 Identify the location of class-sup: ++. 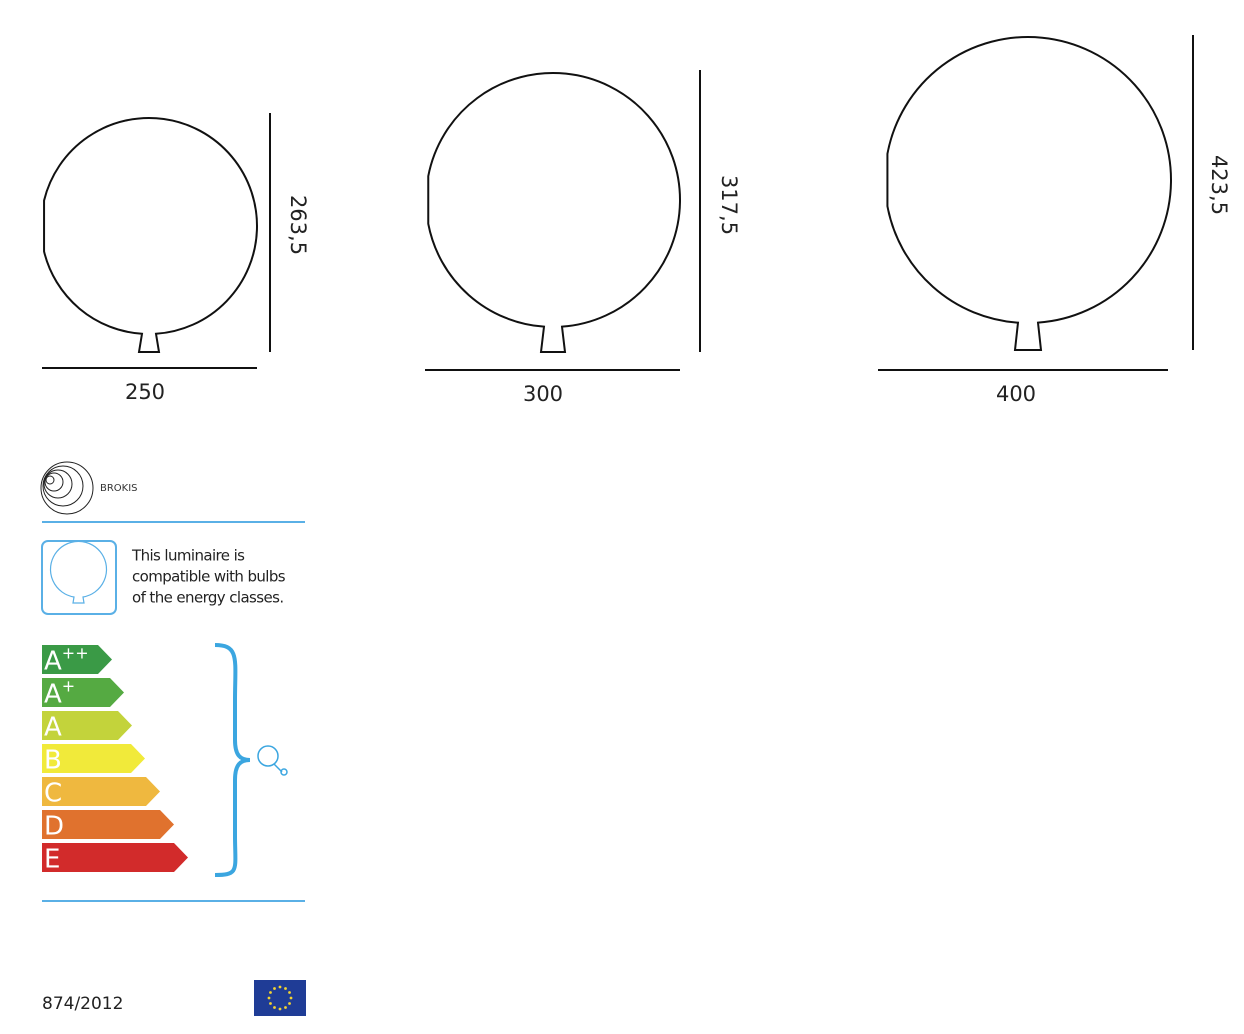
(75, 652).